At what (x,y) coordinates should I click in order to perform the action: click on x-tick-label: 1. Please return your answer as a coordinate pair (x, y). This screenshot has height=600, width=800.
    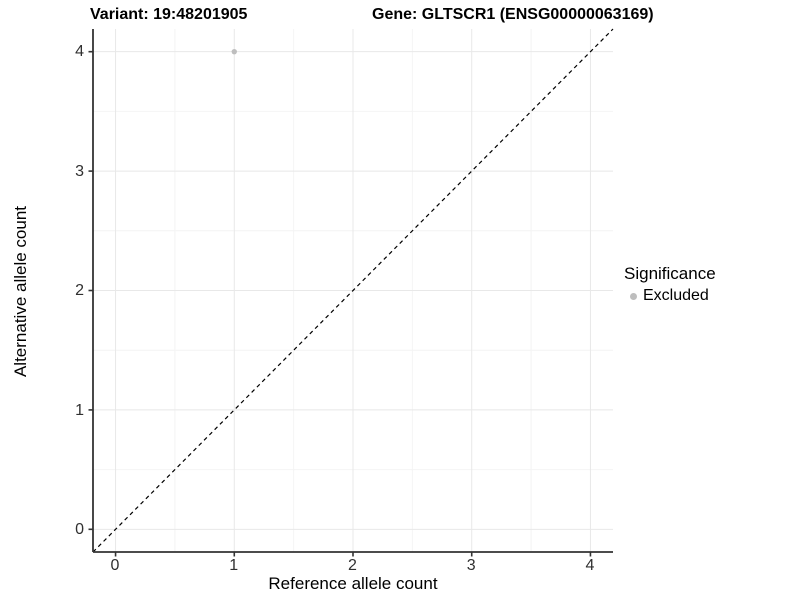
    Looking at the image, I should click on (234, 565).